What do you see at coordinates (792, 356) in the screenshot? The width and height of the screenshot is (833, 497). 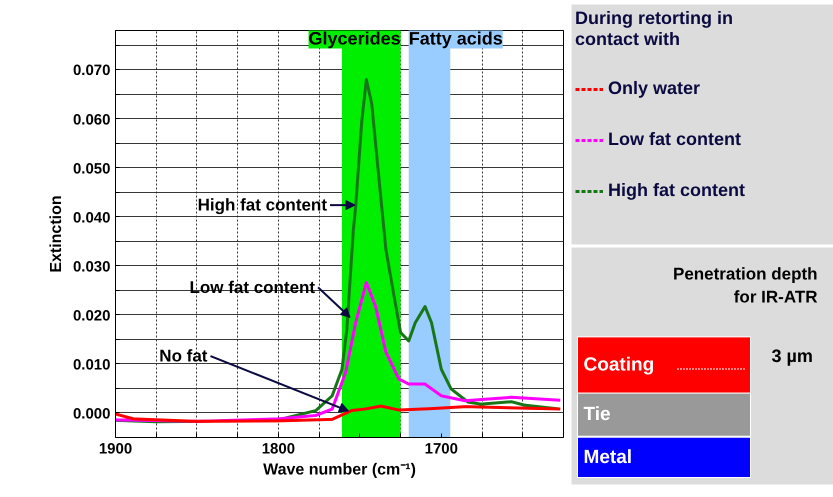 I see `text: 3 µm` at bounding box center [792, 356].